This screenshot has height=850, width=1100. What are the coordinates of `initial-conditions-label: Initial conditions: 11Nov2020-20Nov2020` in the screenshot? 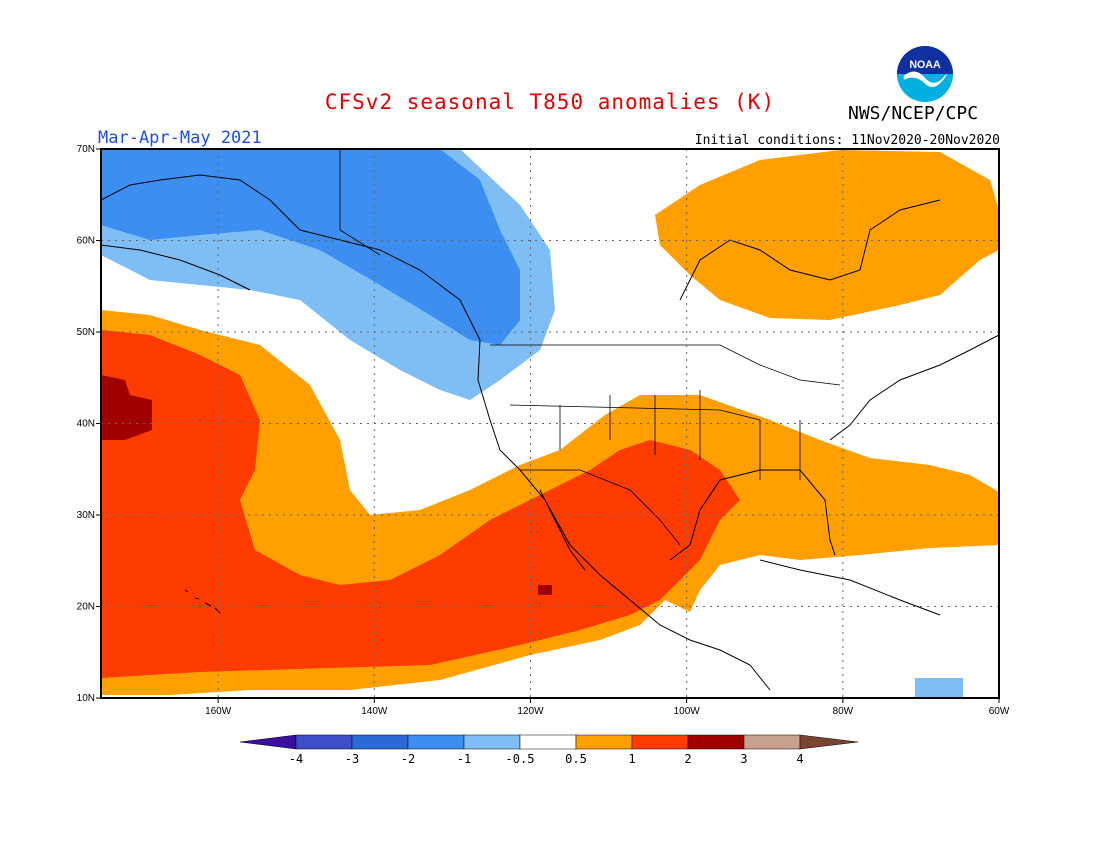 It's located at (847, 140).